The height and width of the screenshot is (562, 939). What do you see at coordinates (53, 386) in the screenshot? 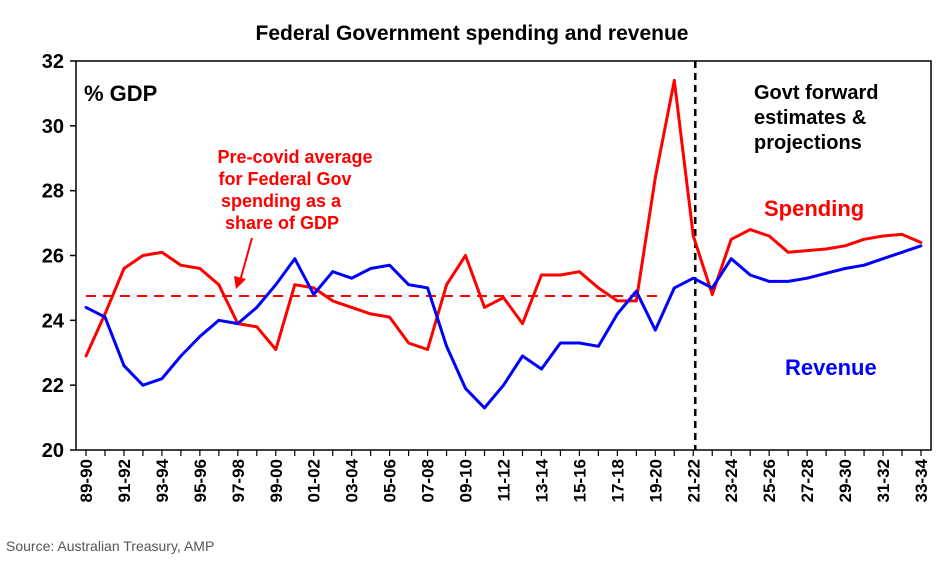
I see `y-tick-label: 22` at bounding box center [53, 386].